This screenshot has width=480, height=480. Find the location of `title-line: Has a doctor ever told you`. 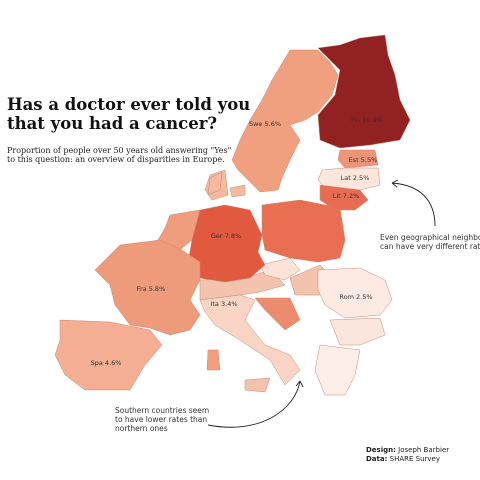

title-line: Has a doctor ever told you is located at coordinates (128, 104).